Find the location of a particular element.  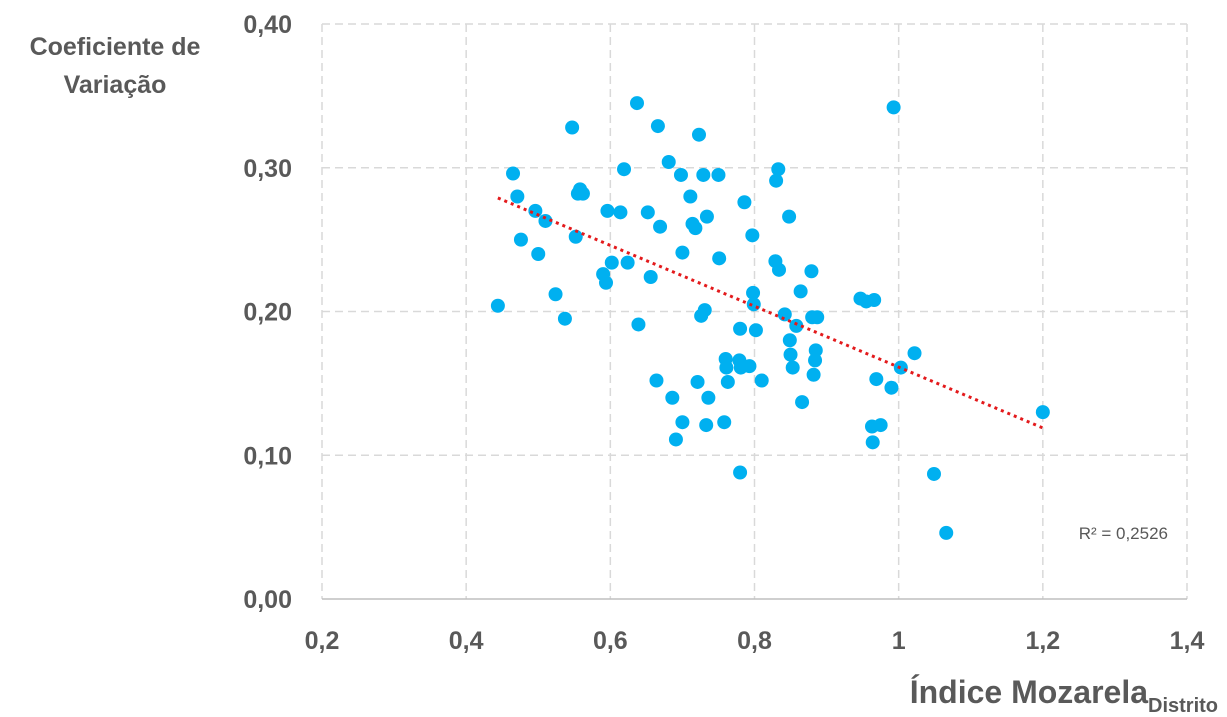

y-tick-label: 0,20 is located at coordinates (267, 313).